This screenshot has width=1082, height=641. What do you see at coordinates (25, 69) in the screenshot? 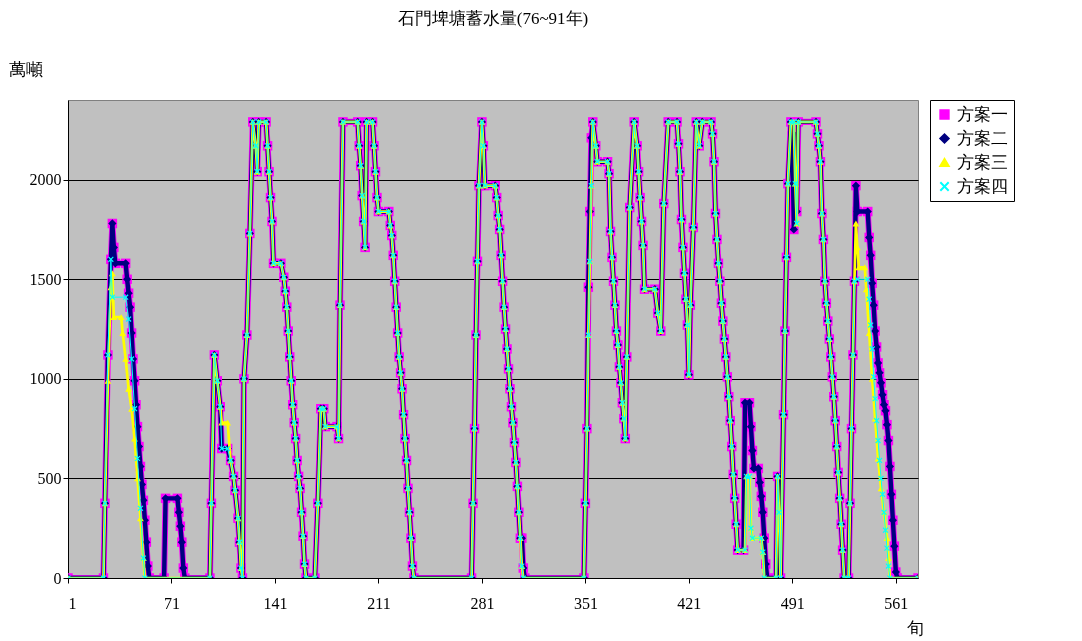
I see `y-axis-title: 萬噸` at bounding box center [25, 69].